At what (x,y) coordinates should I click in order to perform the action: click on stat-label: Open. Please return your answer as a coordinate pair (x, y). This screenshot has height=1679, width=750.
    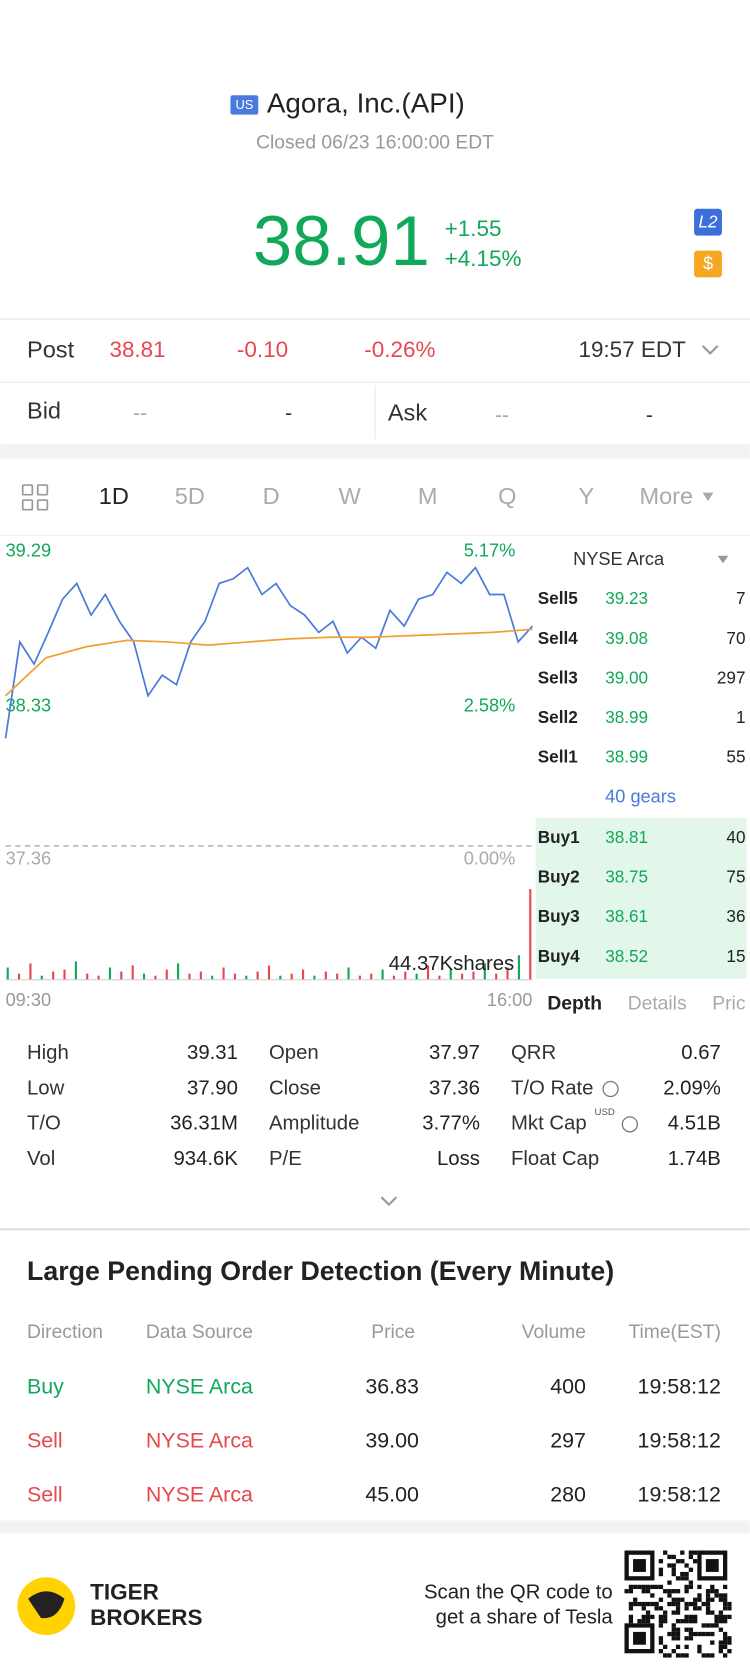
    Looking at the image, I should click on (294, 1053).